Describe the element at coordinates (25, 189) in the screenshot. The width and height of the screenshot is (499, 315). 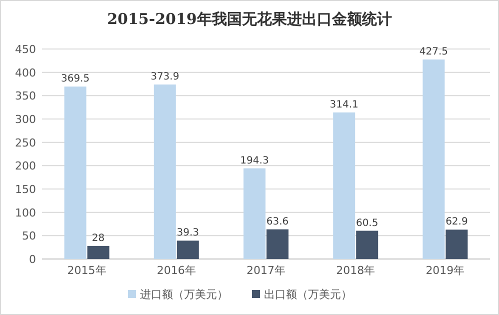
I see `y-tick-label: 150` at that location.